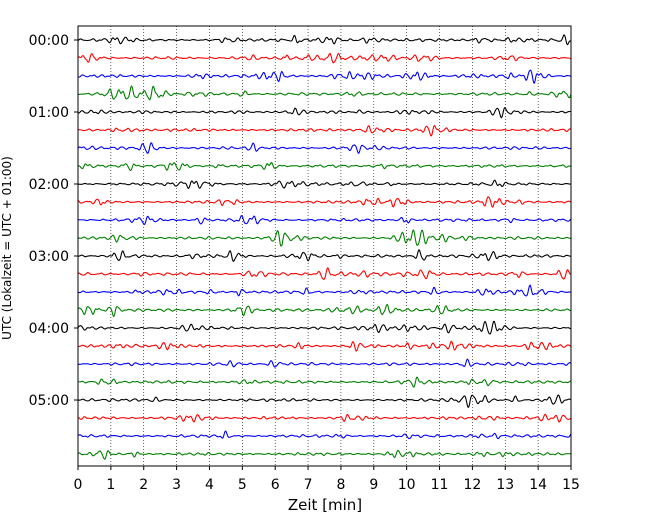  Describe the element at coordinates (325, 505) in the screenshot. I see `x-axis-label: Zeit [min]` at that location.